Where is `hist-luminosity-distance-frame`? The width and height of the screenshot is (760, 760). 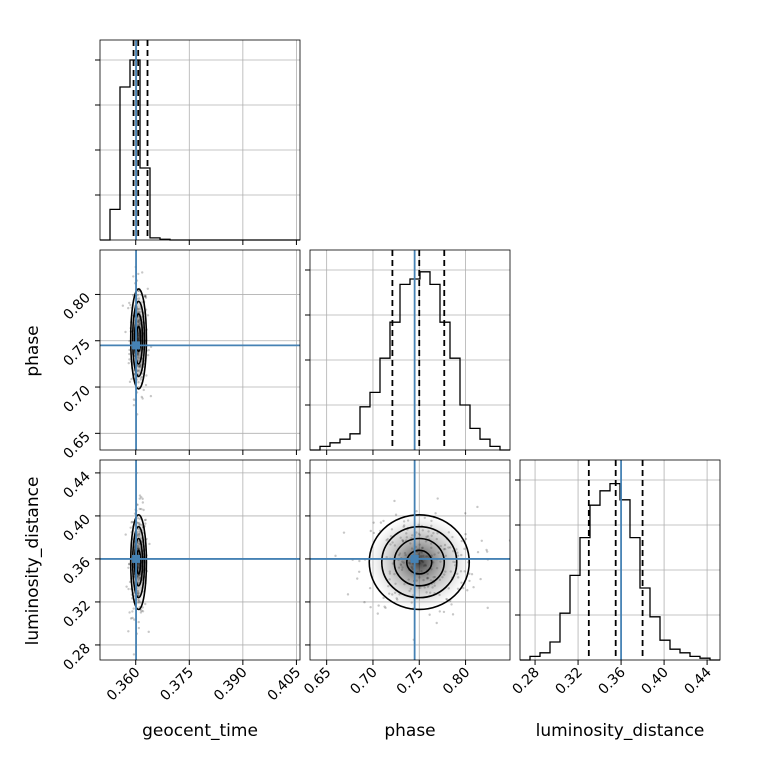 hist-luminosity-distance-frame is located at coordinates (620, 560).